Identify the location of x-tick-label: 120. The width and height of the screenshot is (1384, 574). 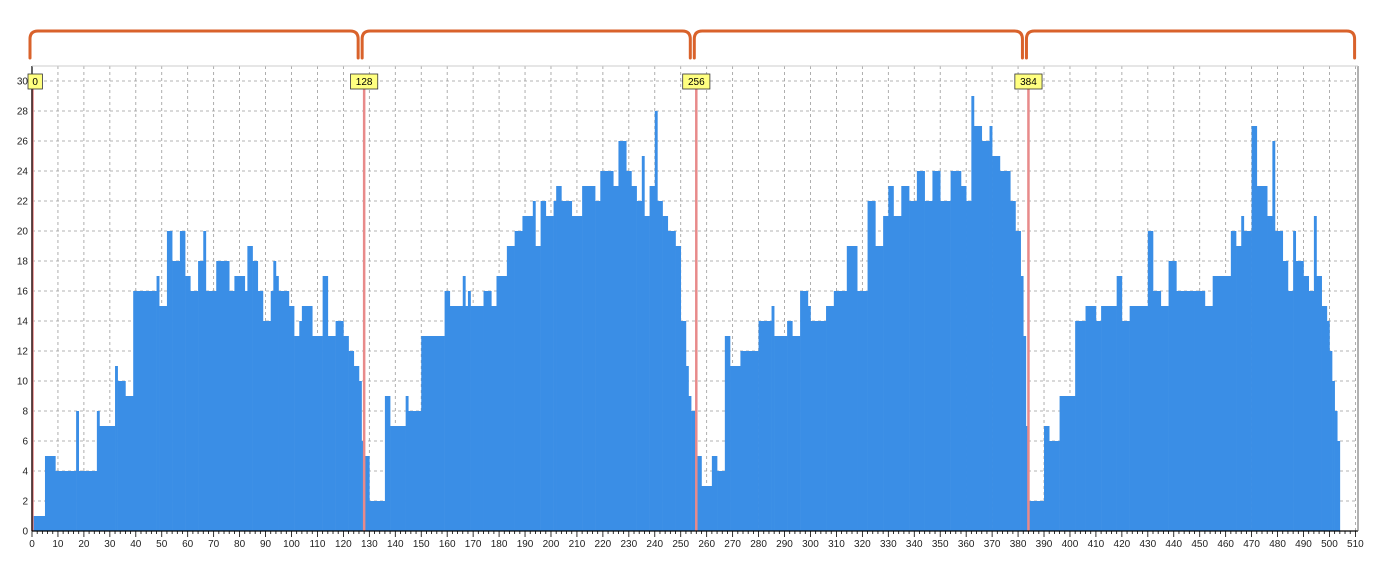
(343, 544).